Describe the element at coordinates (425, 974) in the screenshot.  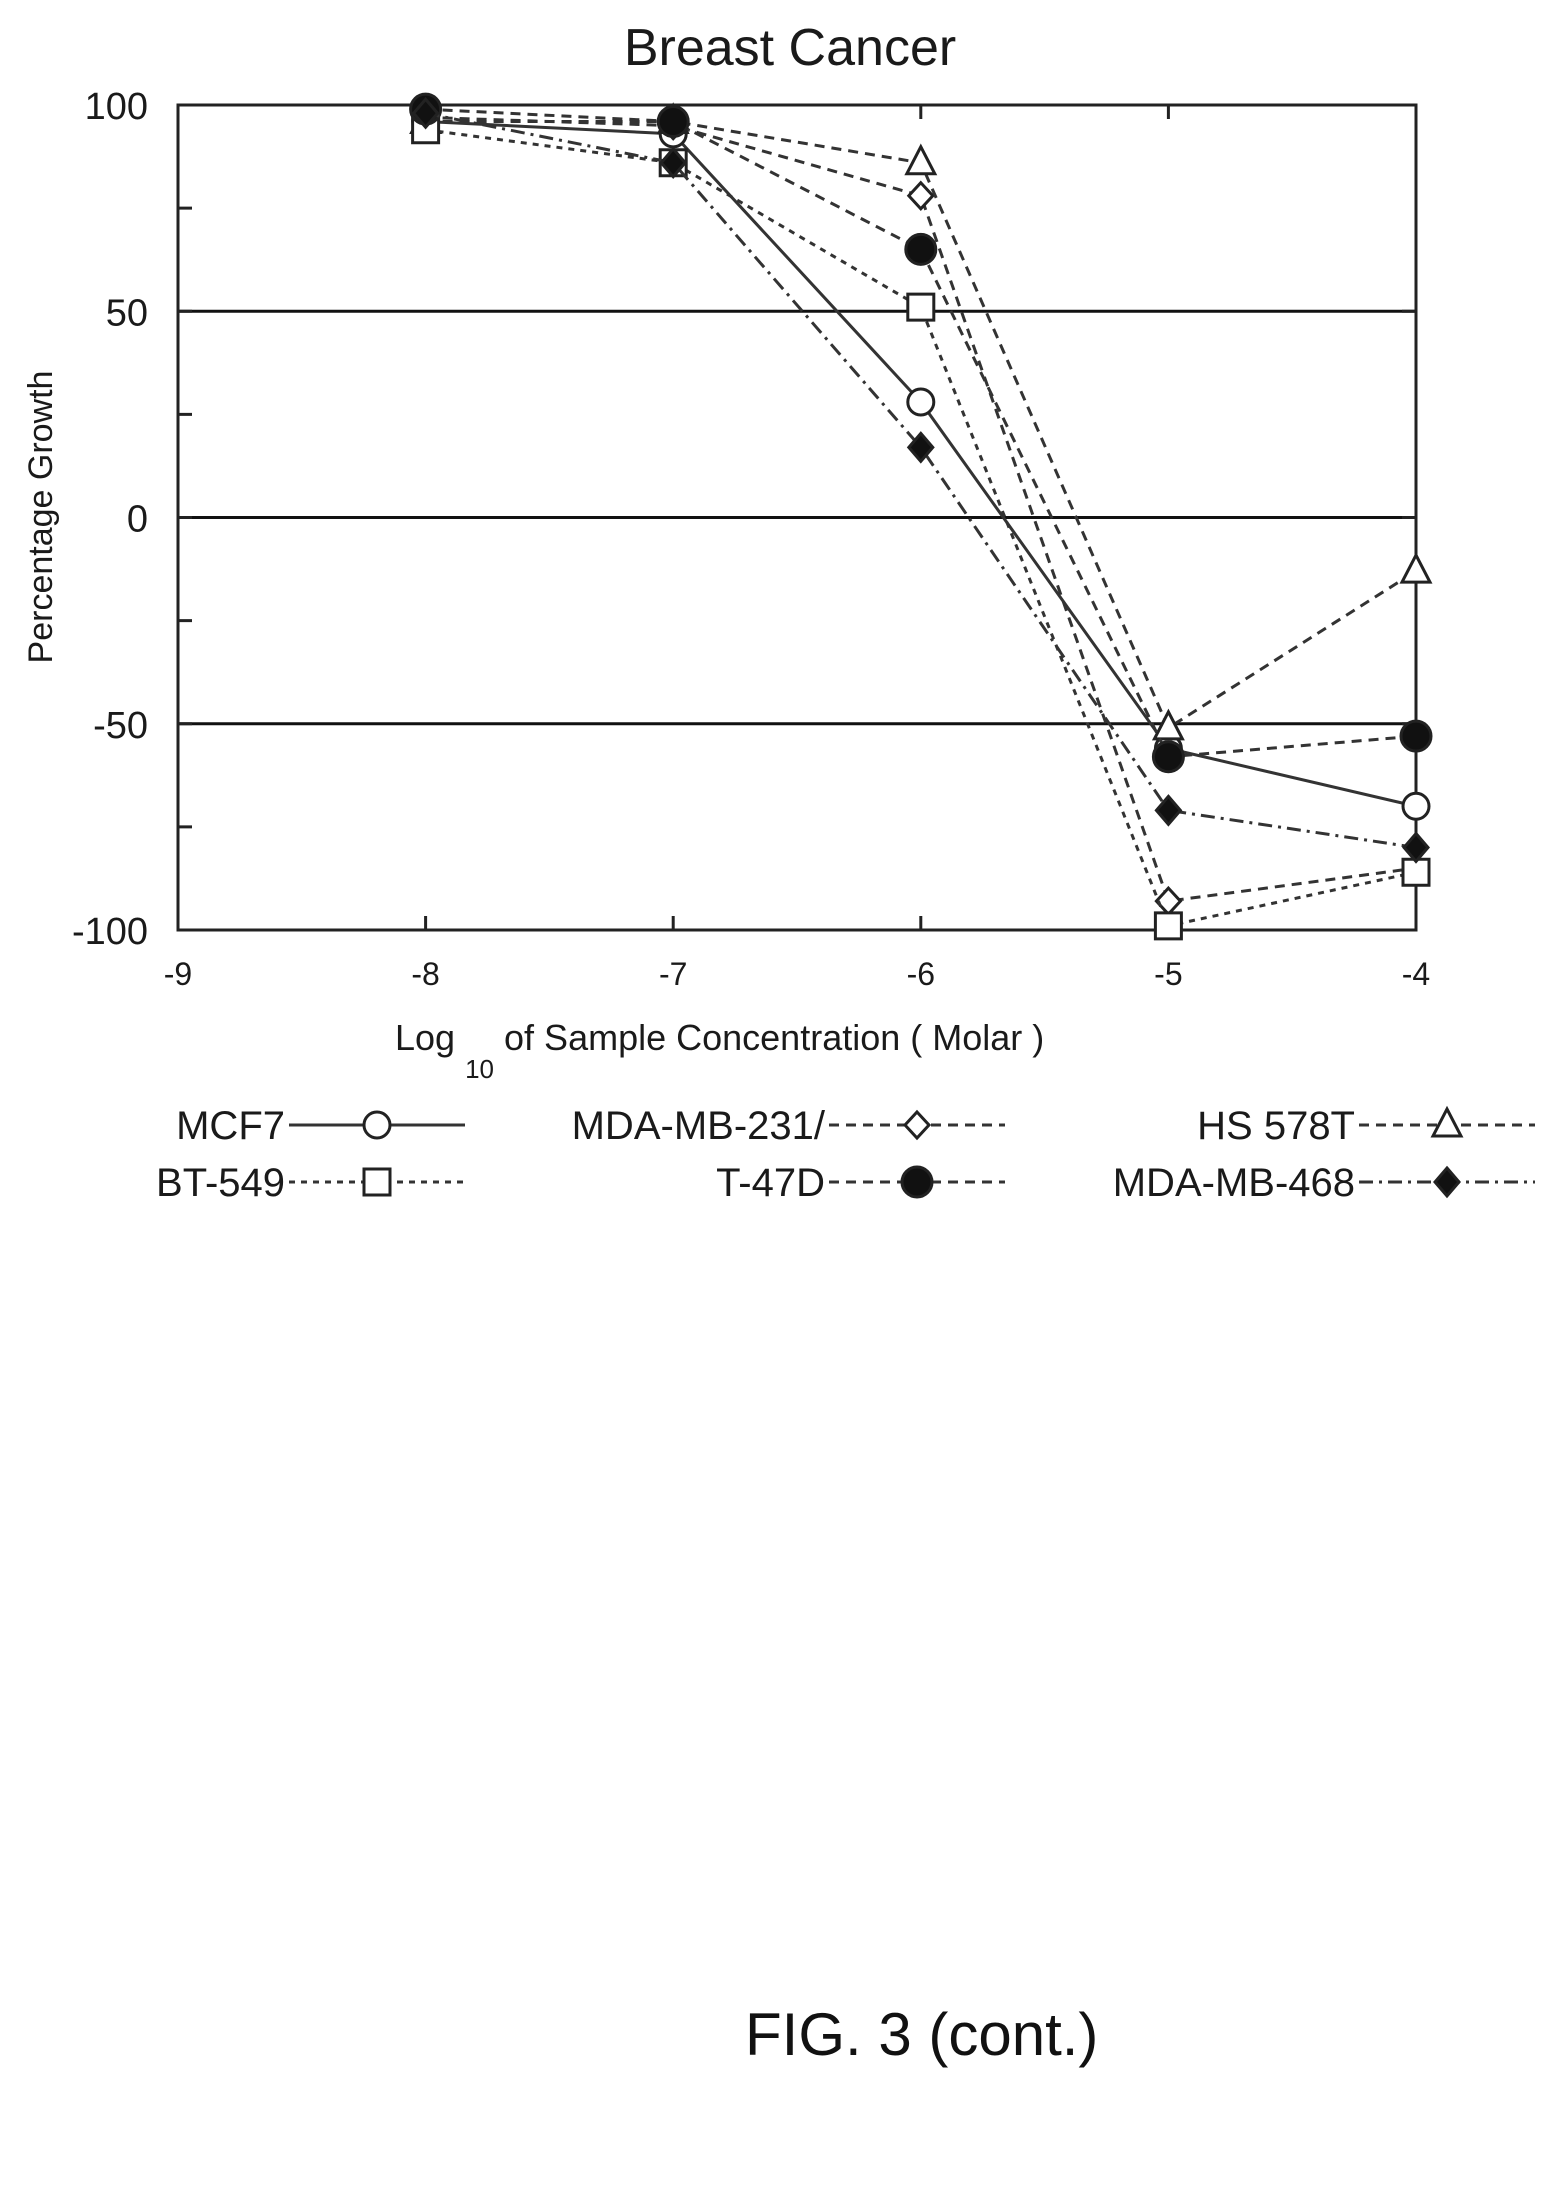
I see `x-tick-label: -8` at that location.